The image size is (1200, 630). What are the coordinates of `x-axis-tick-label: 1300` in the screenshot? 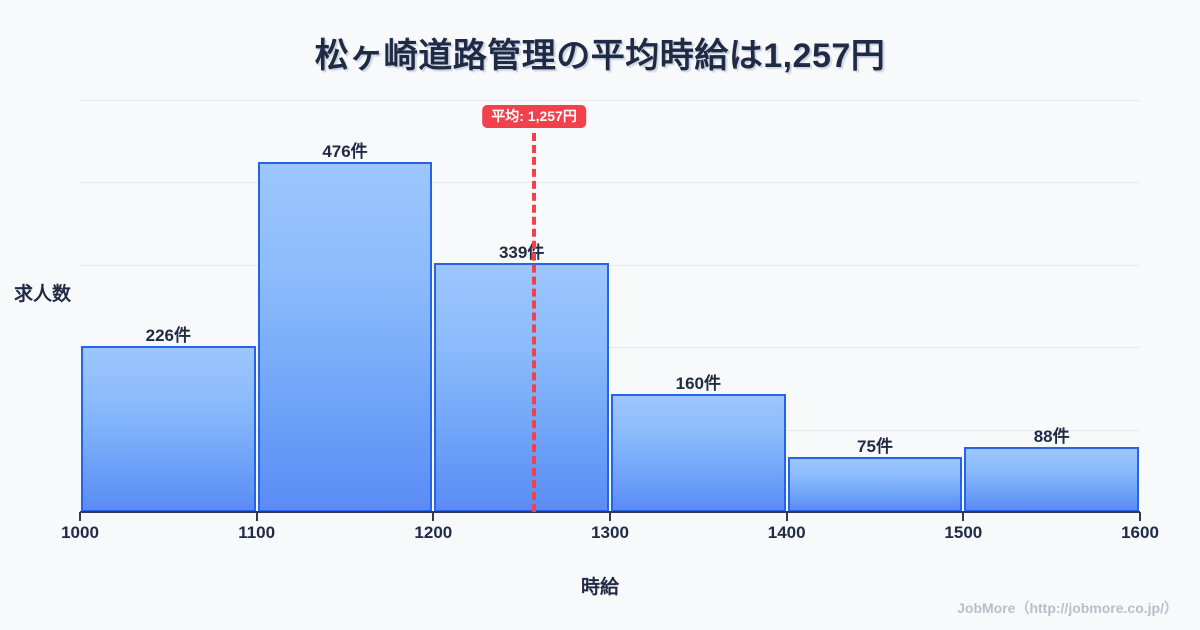 It's located at (610, 532).